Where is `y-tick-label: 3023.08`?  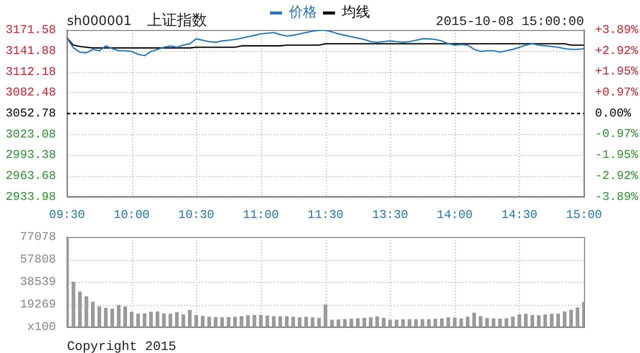
y-tick-label: 3023.08 is located at coordinates (31, 134).